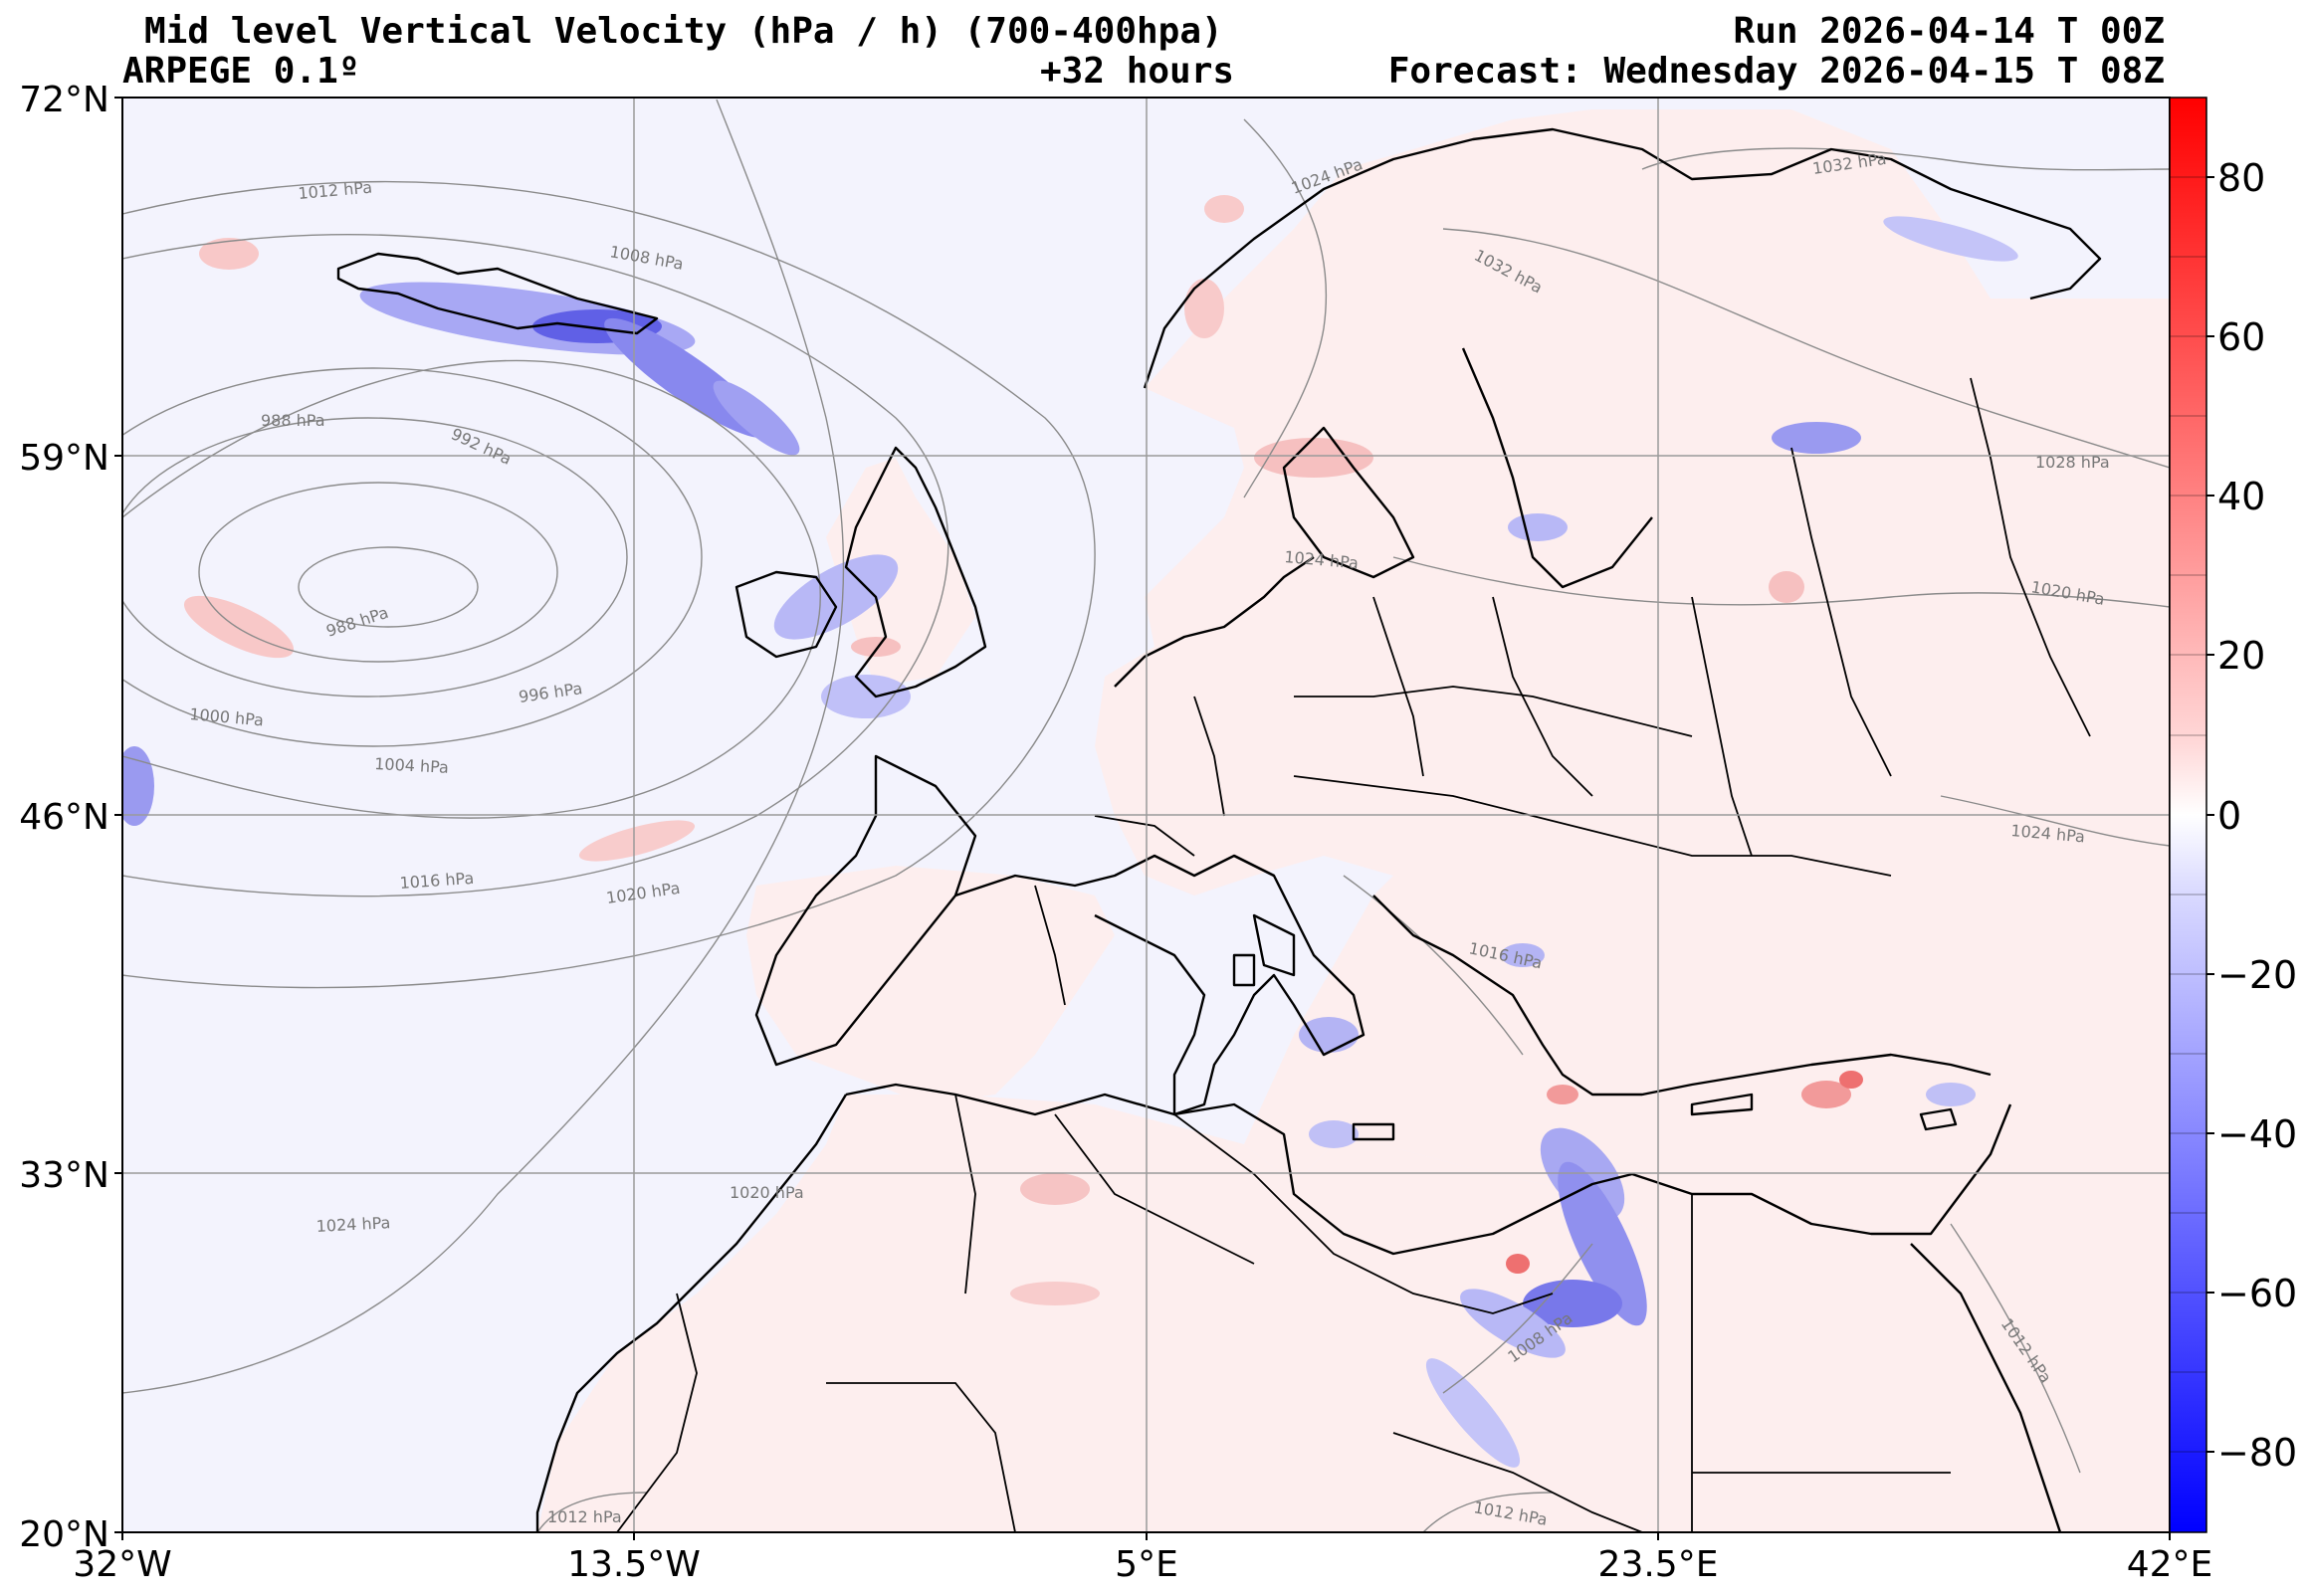 Image resolution: width=2309 pixels, height=1596 pixels. Describe the element at coordinates (64, 1535) in the screenshot. I see `lat-tick-label: 20°N` at that location.